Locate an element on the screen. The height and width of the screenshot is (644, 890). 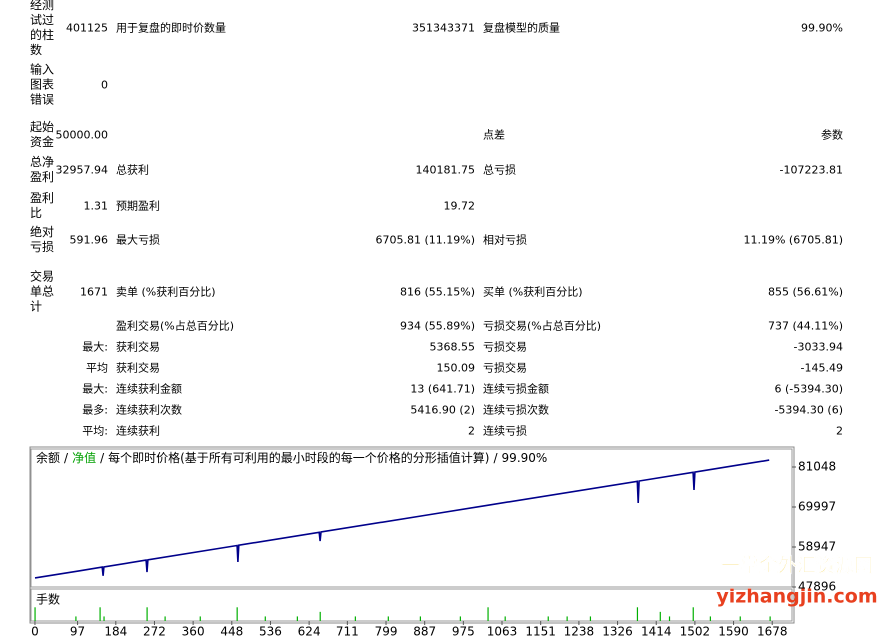
legend-item: 99.90% is located at coordinates (525, 458).